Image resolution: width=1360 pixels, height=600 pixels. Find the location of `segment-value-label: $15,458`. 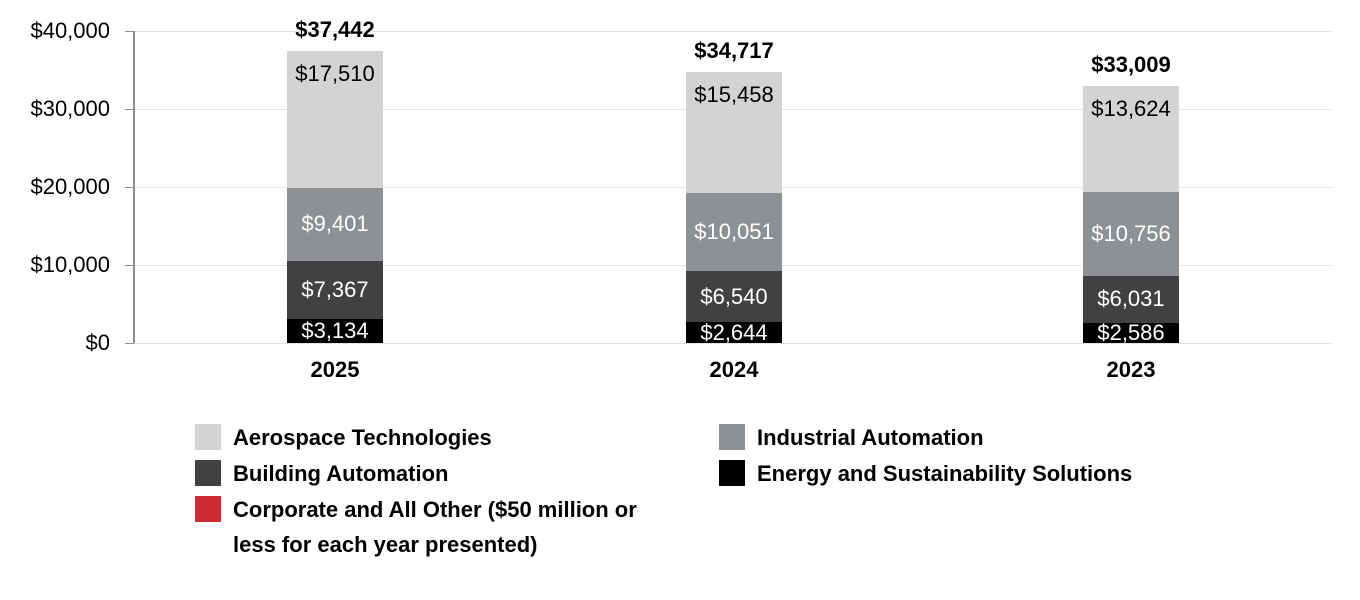

segment-value-label: $15,458 is located at coordinates (734, 95).